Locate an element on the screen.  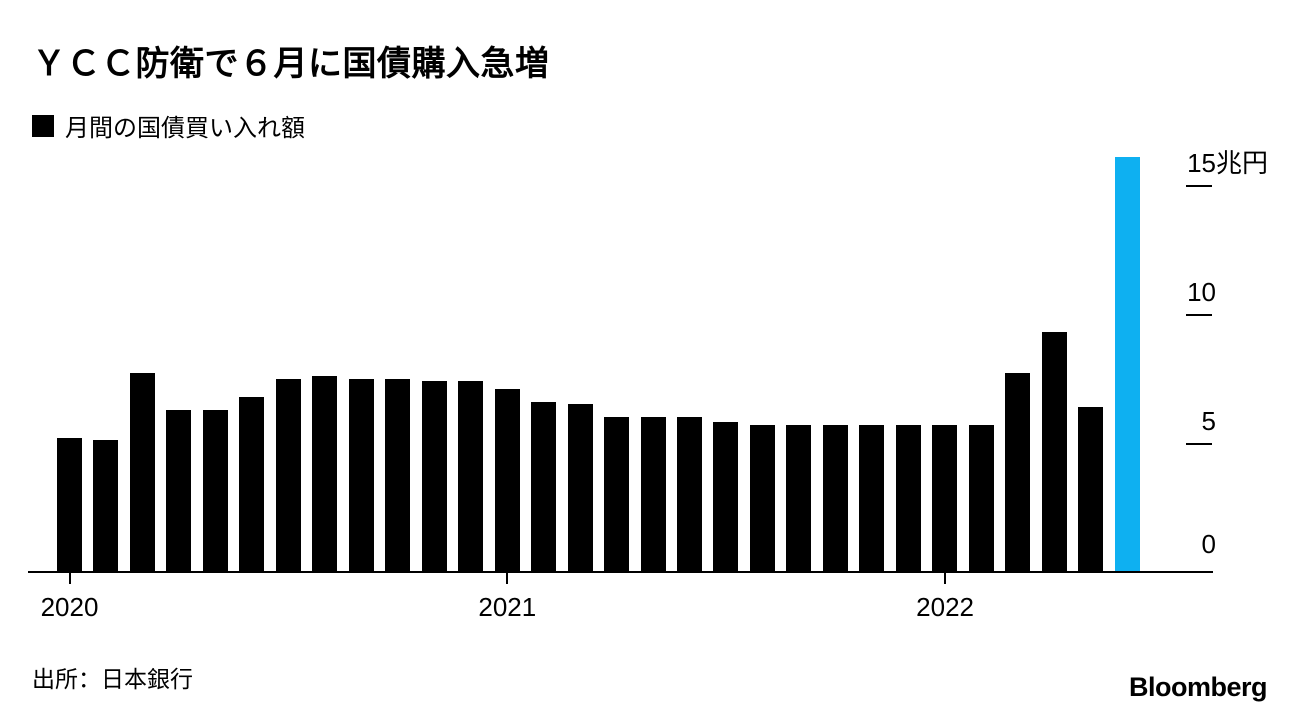
y-label-5: 5 is located at coordinates (1208, 421).